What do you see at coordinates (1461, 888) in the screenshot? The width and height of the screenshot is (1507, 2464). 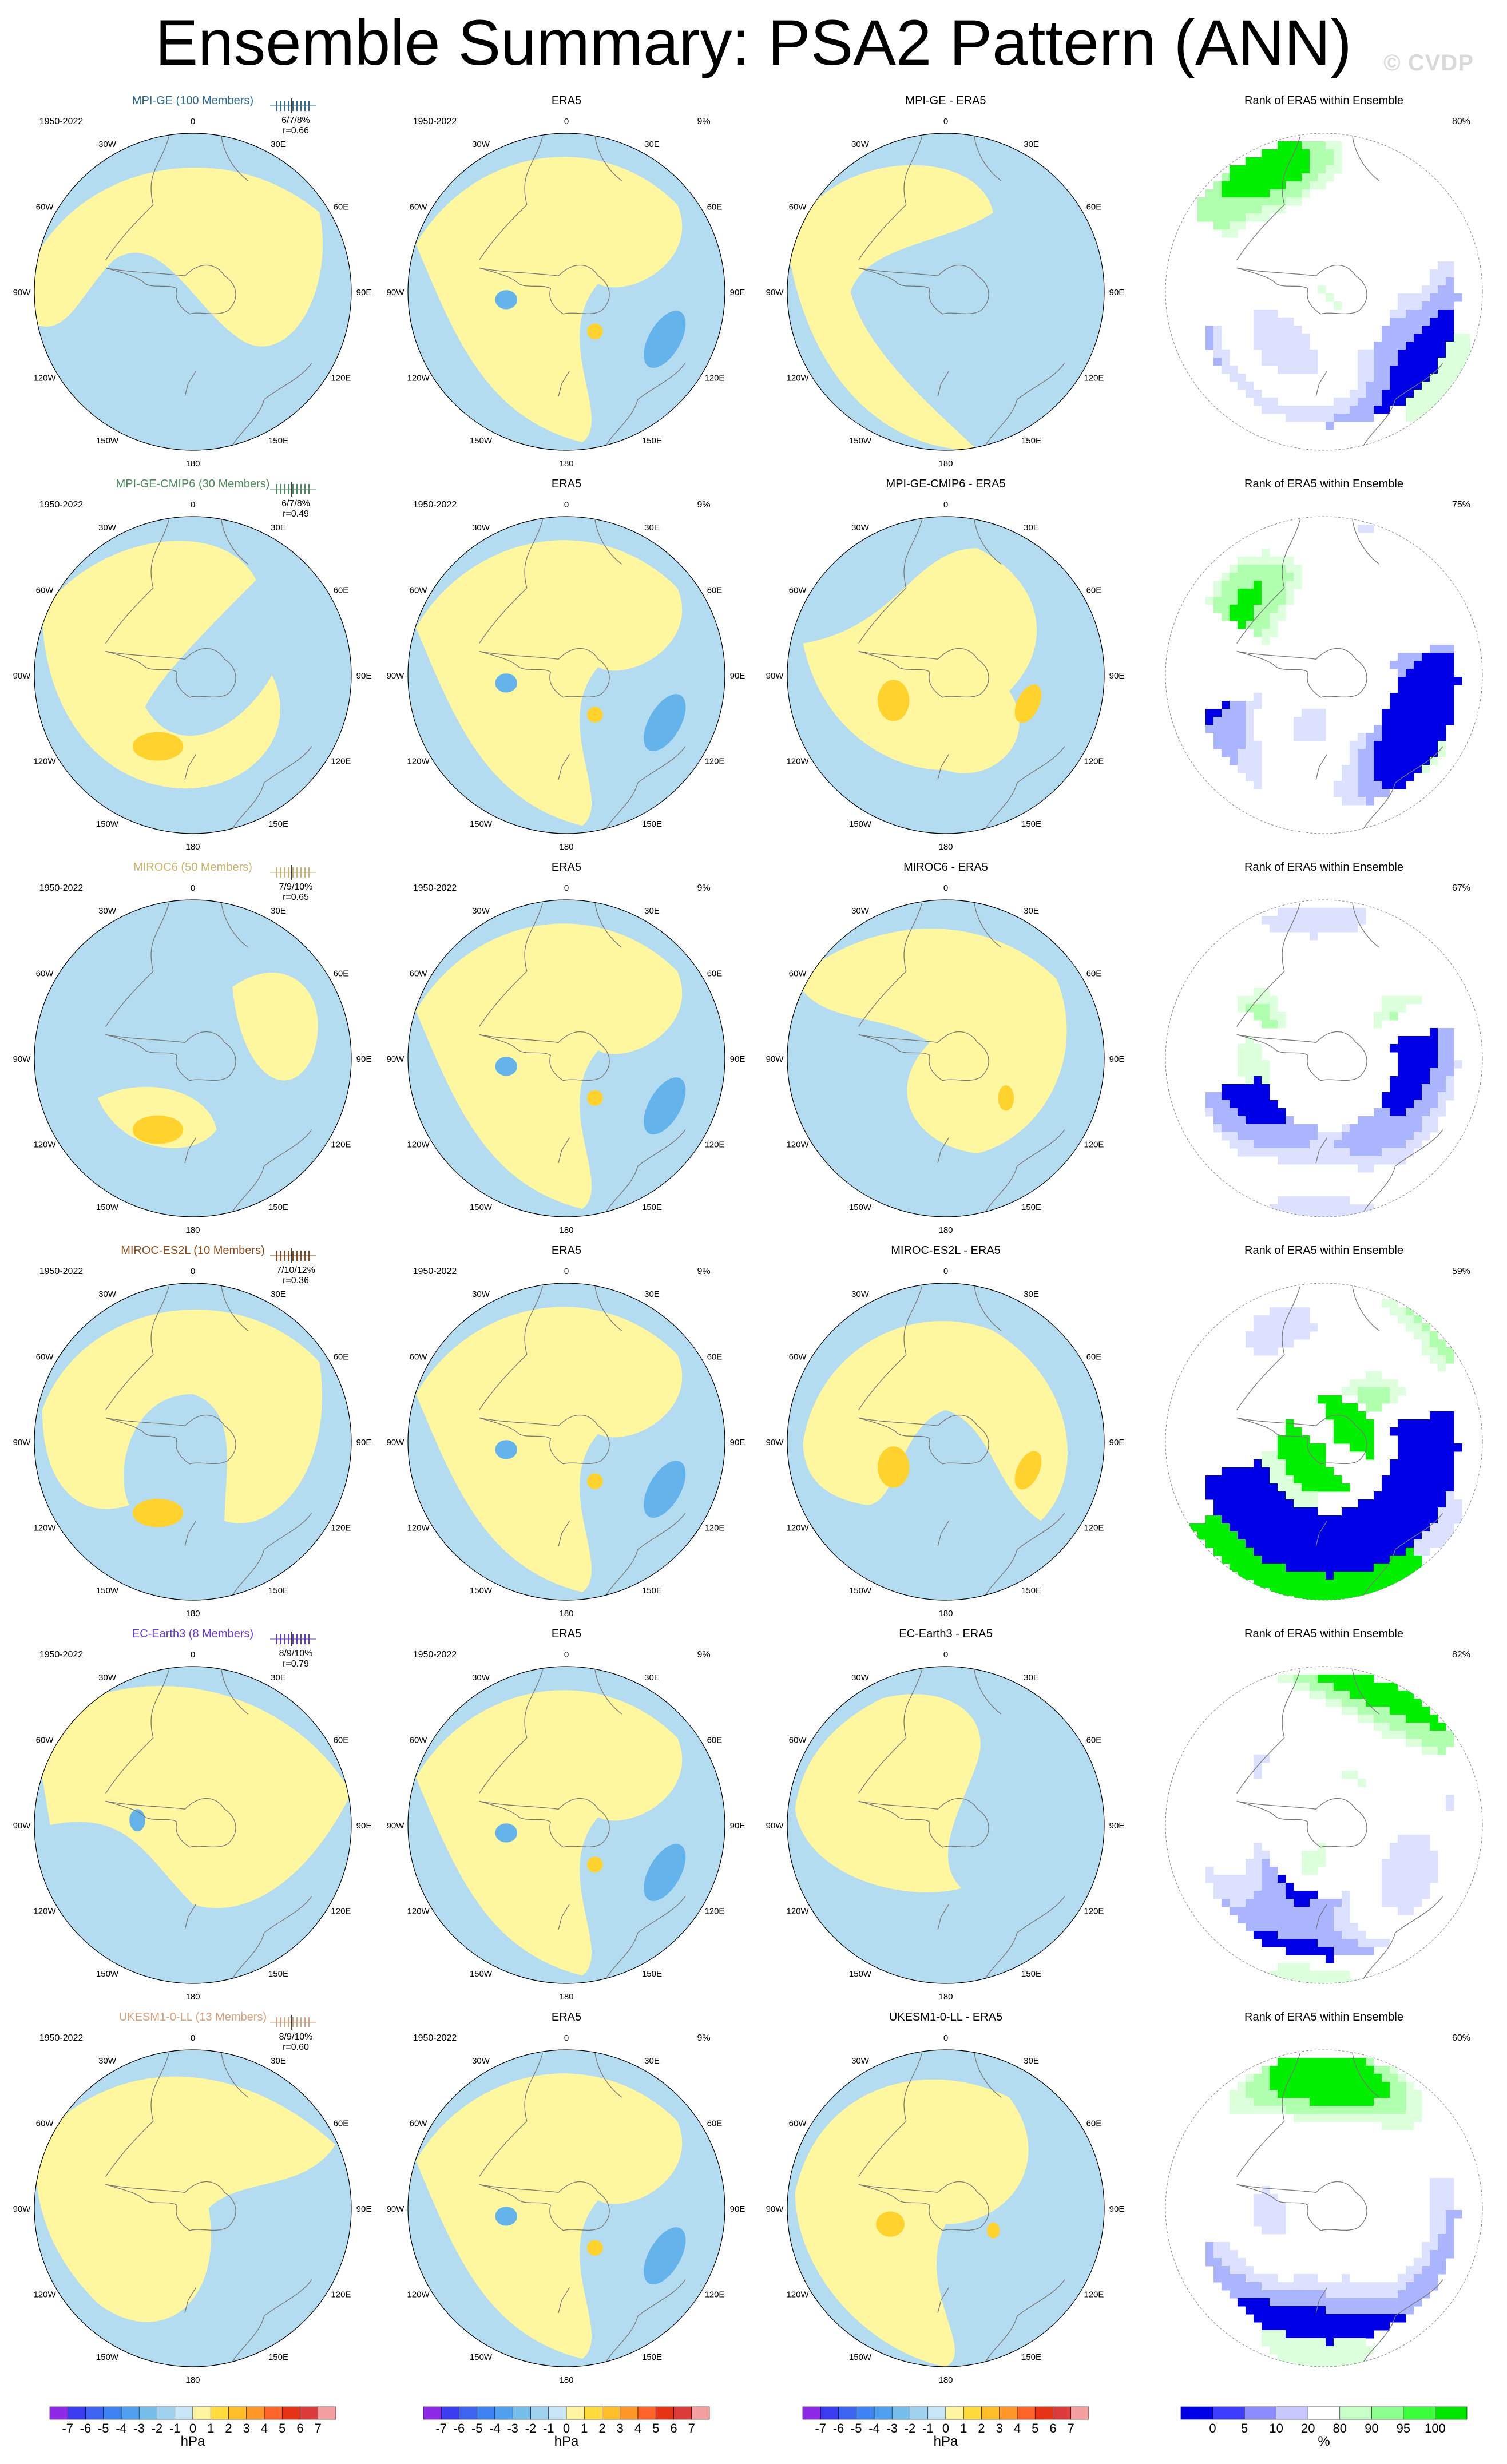 I see `rank-pct: 67%` at bounding box center [1461, 888].